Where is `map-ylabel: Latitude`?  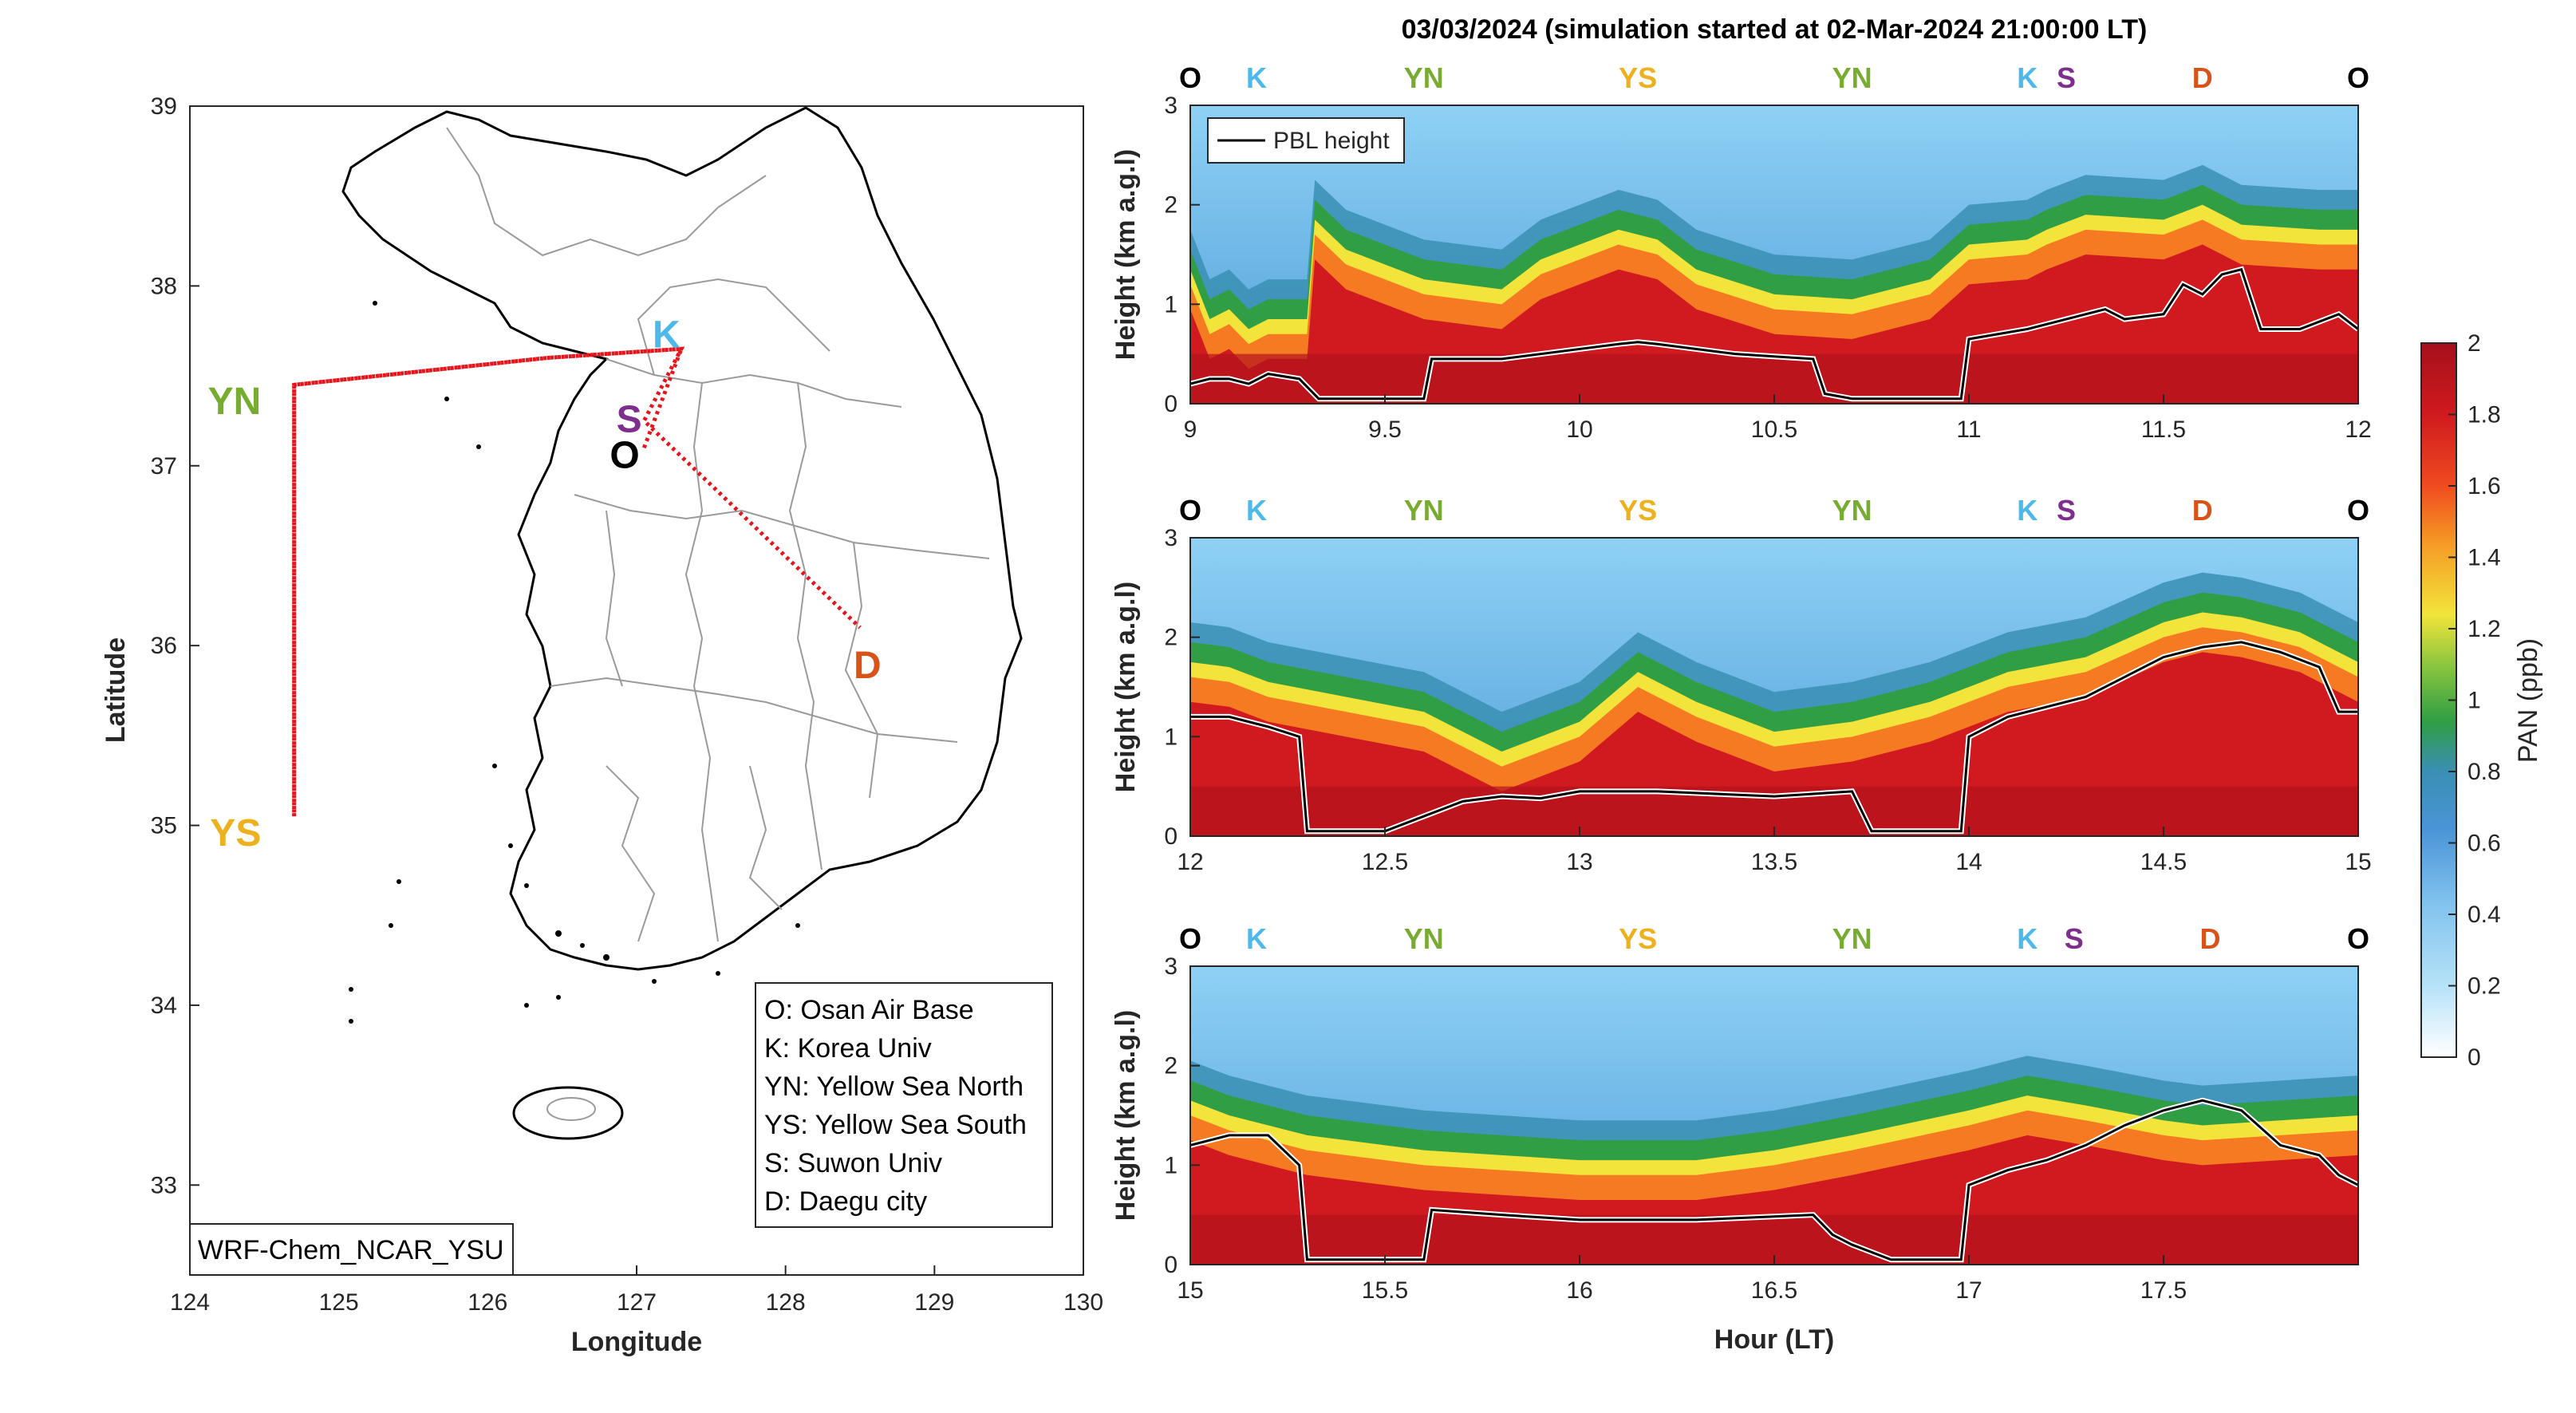 map-ylabel: Latitude is located at coordinates (116, 690).